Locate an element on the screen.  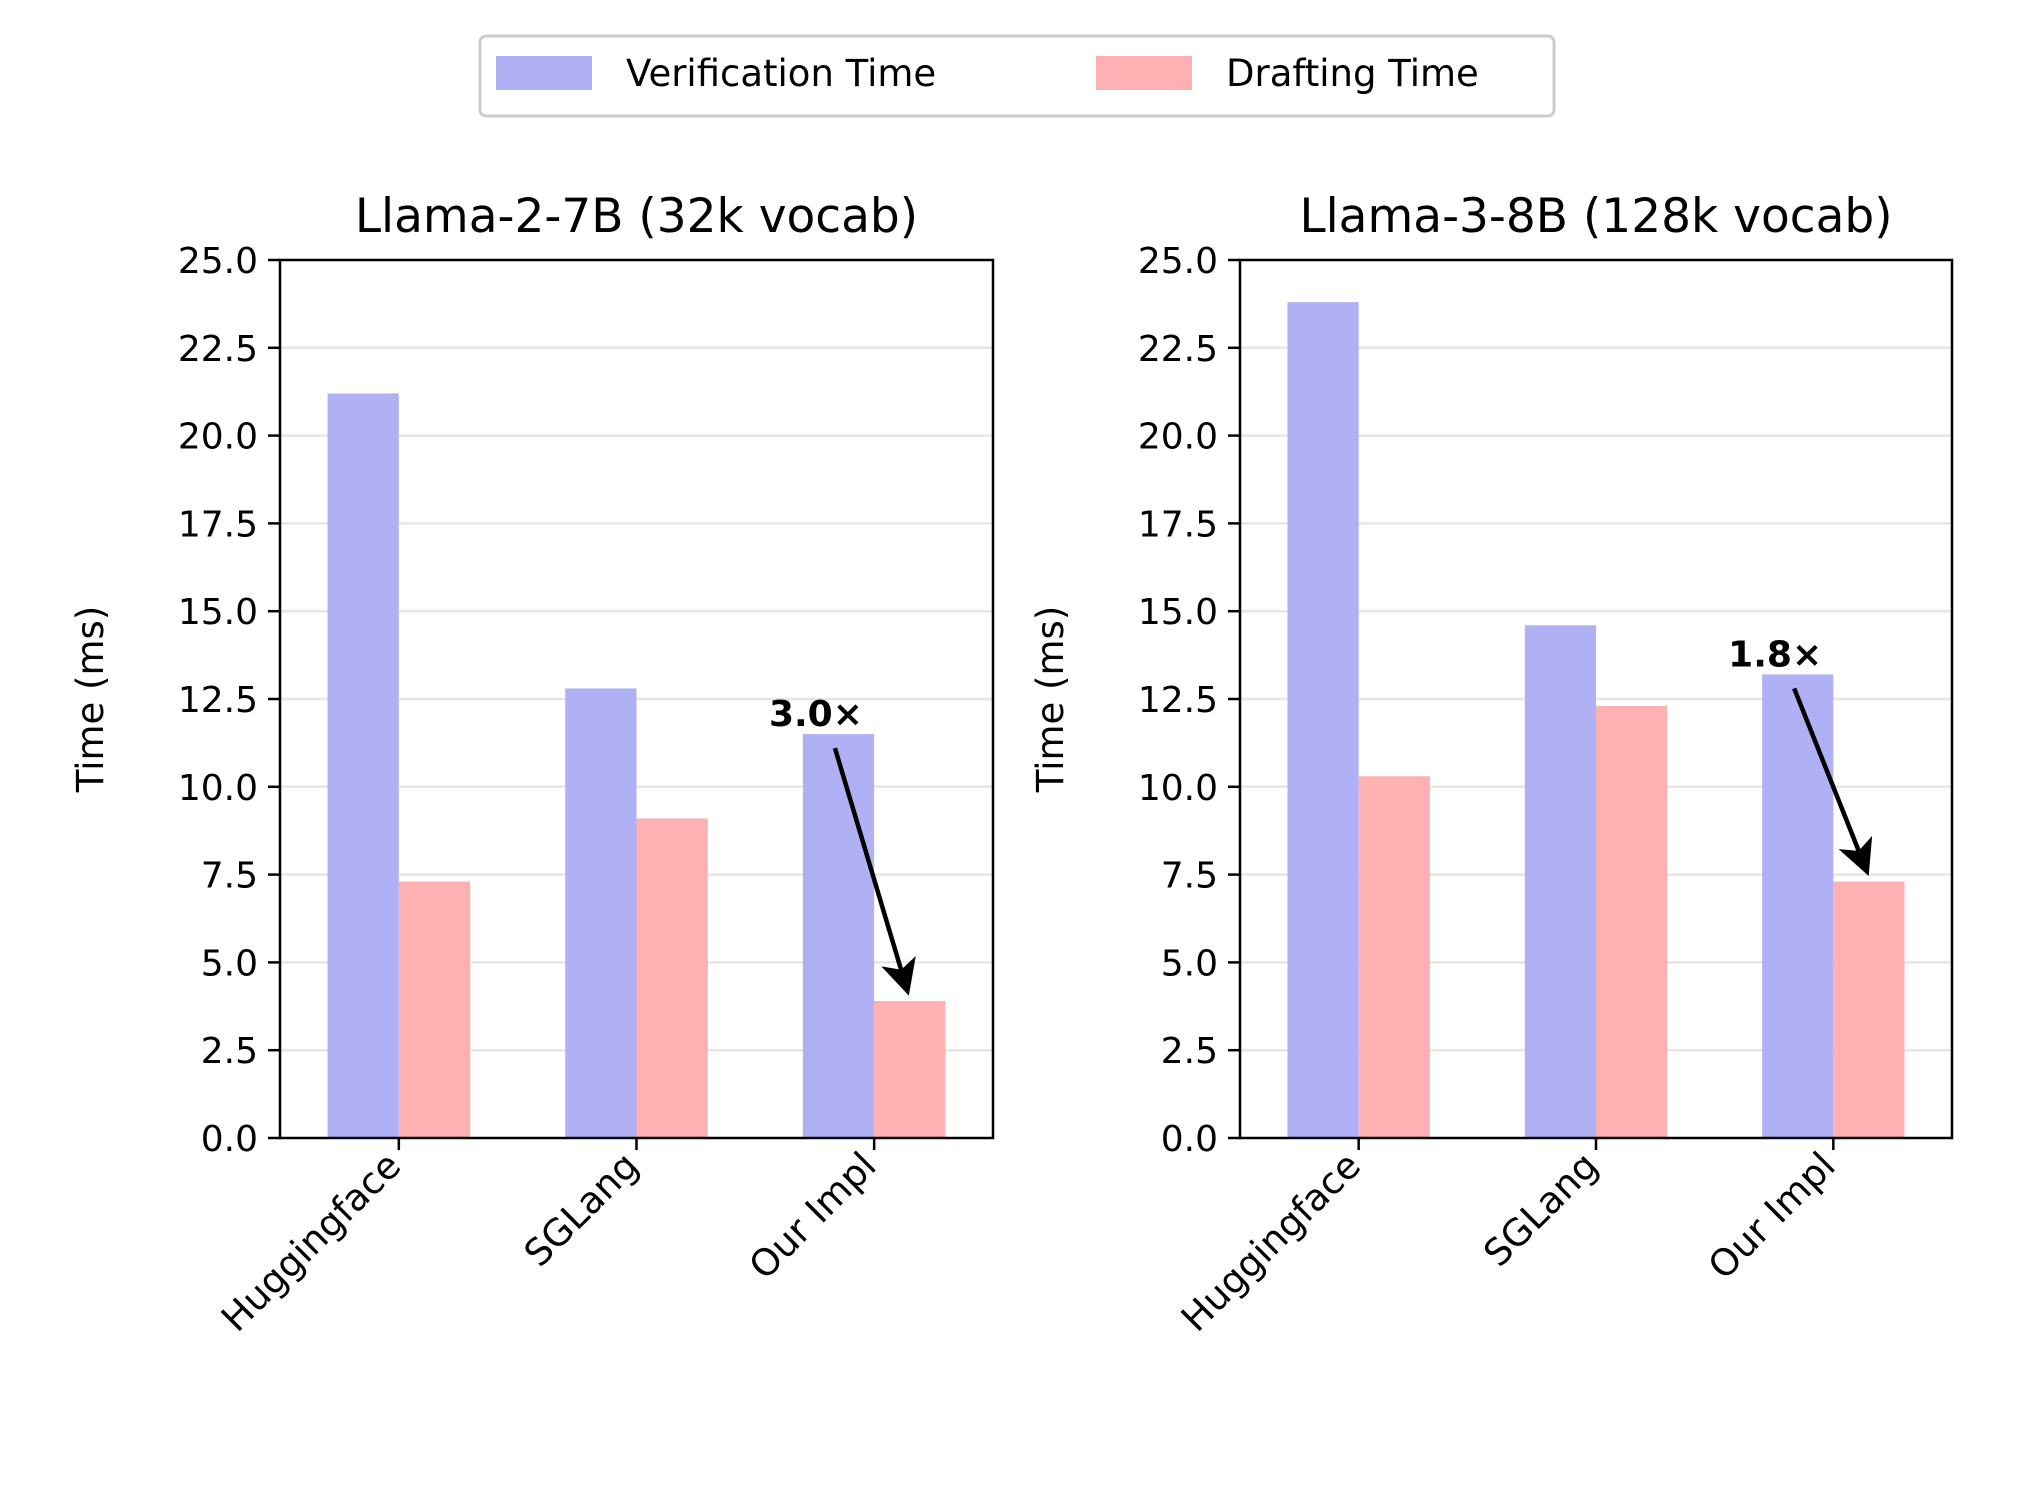
chart-title: Llama-2-7B (32k vocab) is located at coordinates (636, 216).